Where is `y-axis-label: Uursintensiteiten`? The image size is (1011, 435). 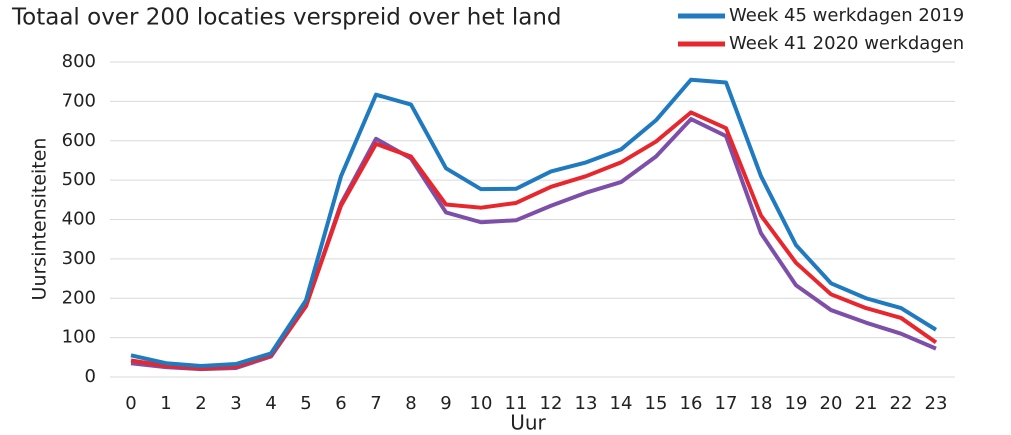 y-axis-label: Uursintensiteiten is located at coordinates (40, 219).